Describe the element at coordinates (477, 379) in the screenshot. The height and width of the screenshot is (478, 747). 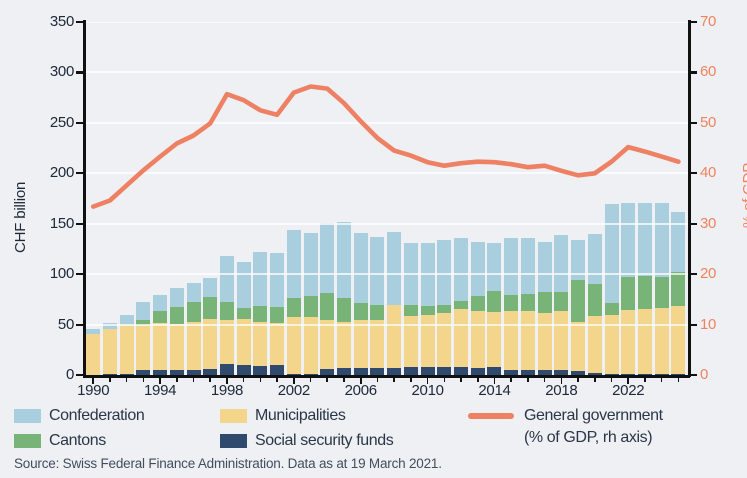
I see `x-tick-2013` at that location.